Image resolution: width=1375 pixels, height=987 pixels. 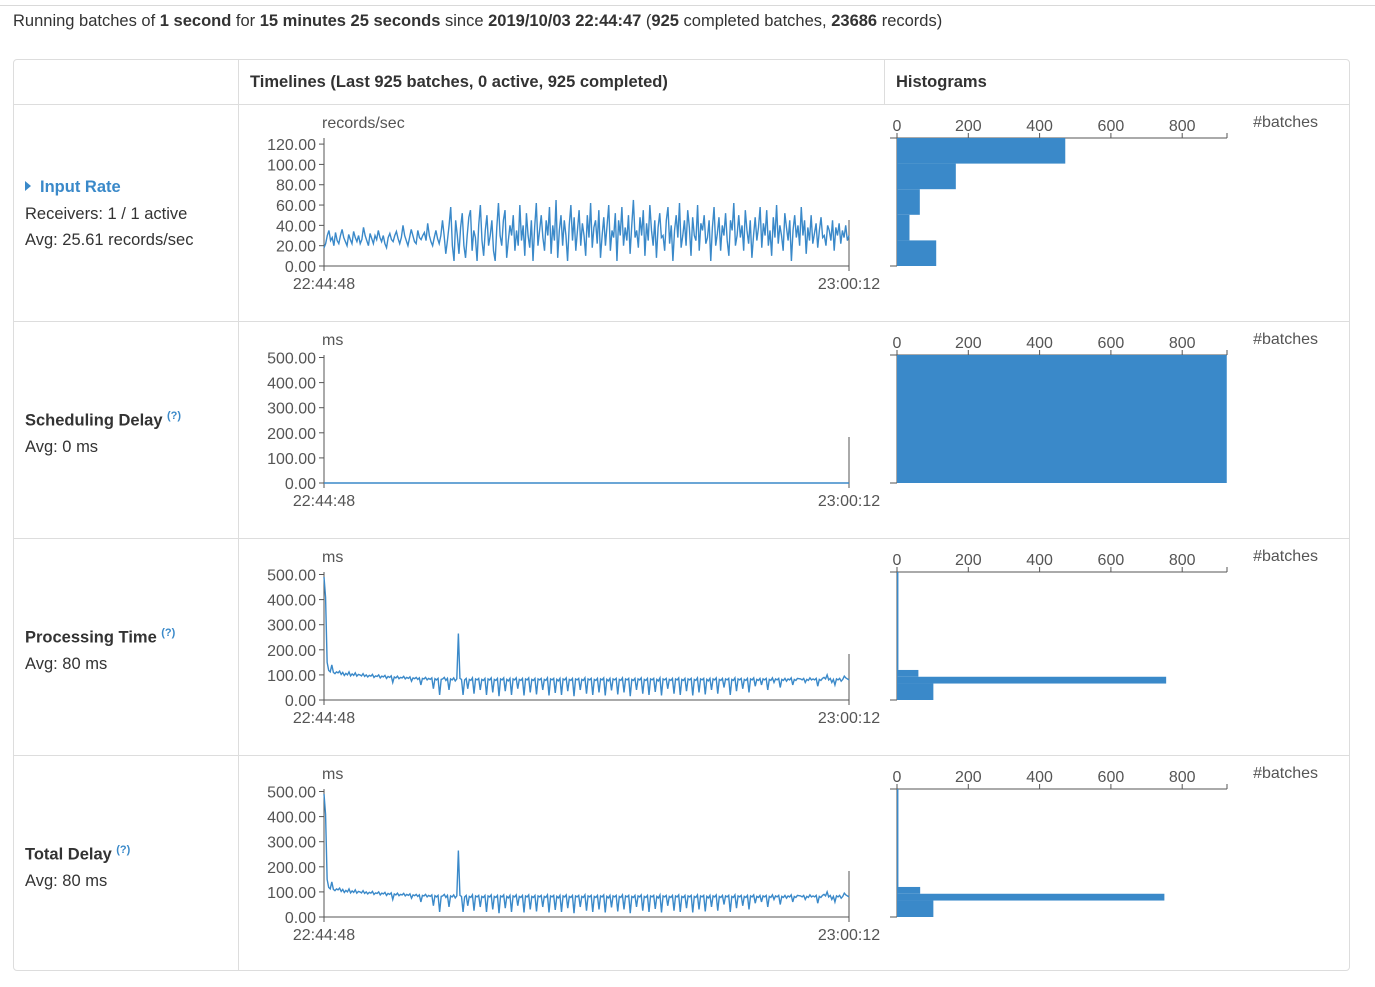 What do you see at coordinates (109, 240) in the screenshot?
I see `input-rate-avg: Avg: 25.61 records/sec` at bounding box center [109, 240].